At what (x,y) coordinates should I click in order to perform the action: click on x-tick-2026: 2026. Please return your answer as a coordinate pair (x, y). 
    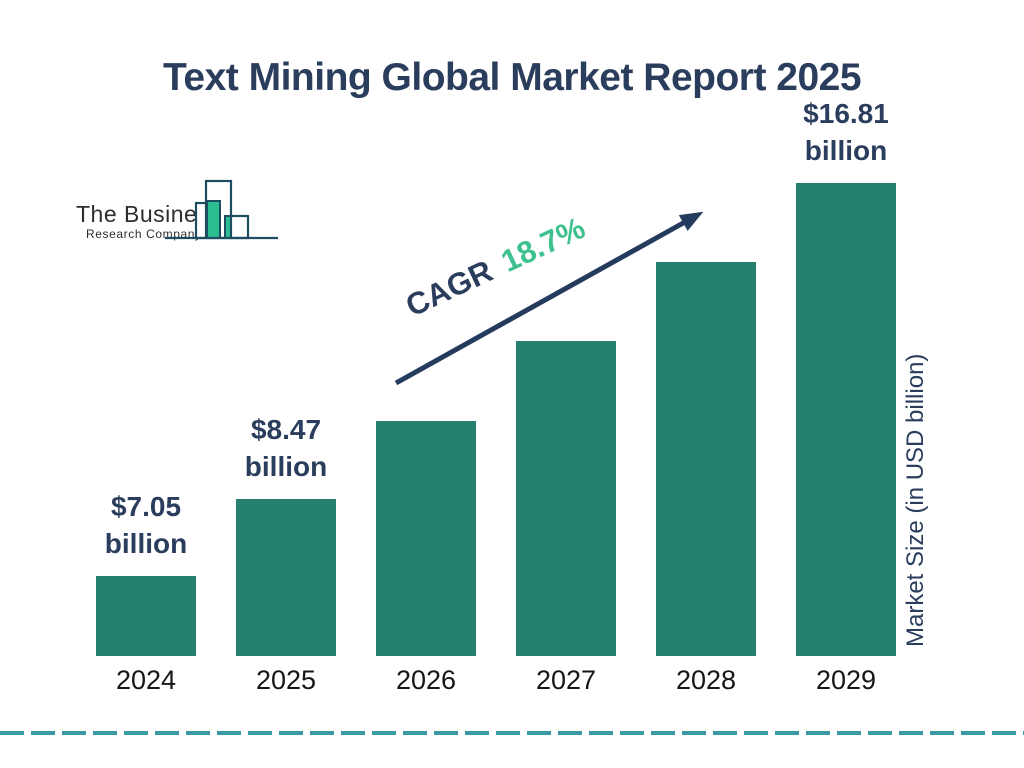
    Looking at the image, I should click on (426, 680).